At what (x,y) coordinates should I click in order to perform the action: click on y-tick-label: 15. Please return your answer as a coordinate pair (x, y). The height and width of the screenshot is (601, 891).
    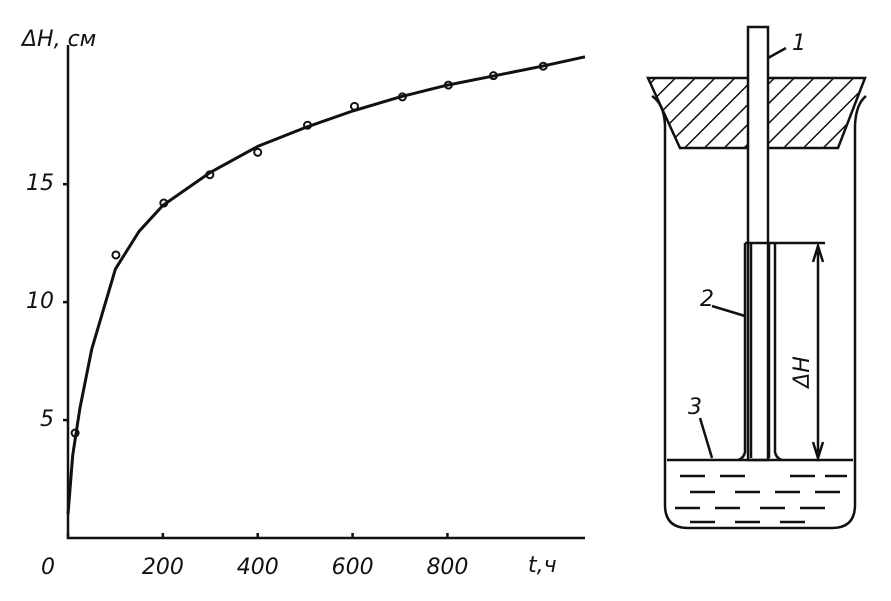
    Looking at the image, I should click on (40, 183).